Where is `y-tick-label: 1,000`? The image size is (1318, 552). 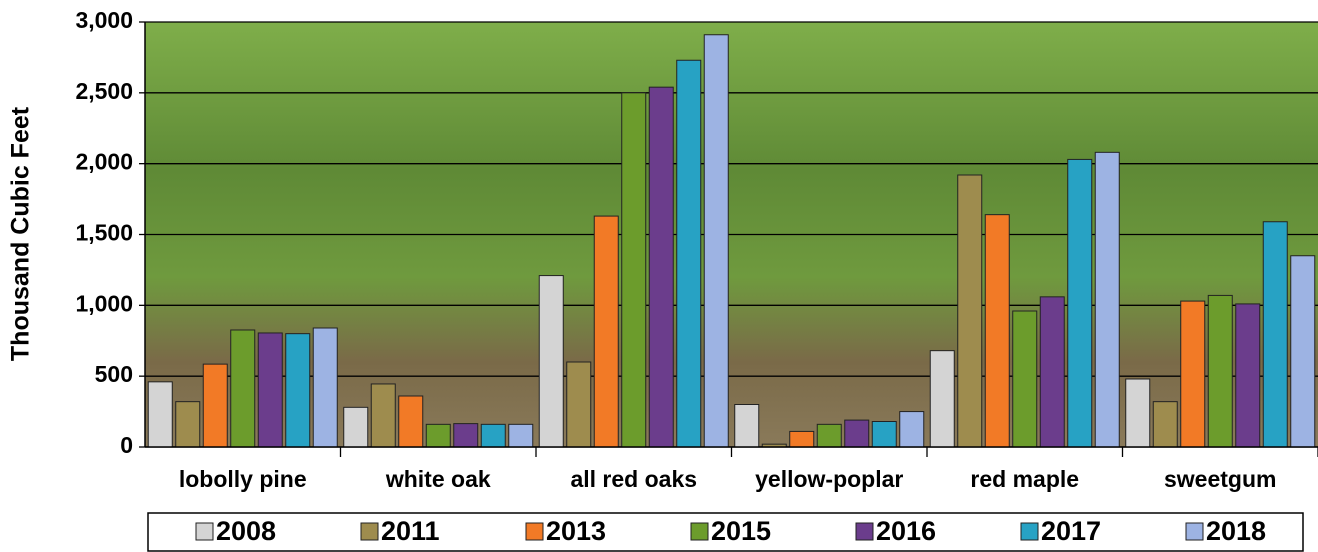
y-tick-label: 1,000 is located at coordinates (104, 303).